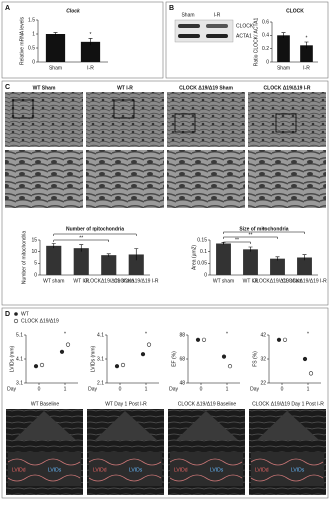  Describe the element at coordinates (44, 88) in the screenshot. I see `micrograph-label: WT Sham` at that location.